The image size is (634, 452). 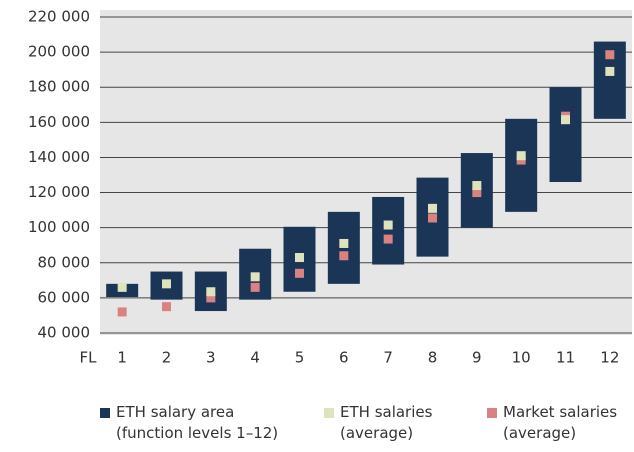 What do you see at coordinates (386, 422) in the screenshot?
I see `legend-label: ETH salaries (average)` at bounding box center [386, 422].